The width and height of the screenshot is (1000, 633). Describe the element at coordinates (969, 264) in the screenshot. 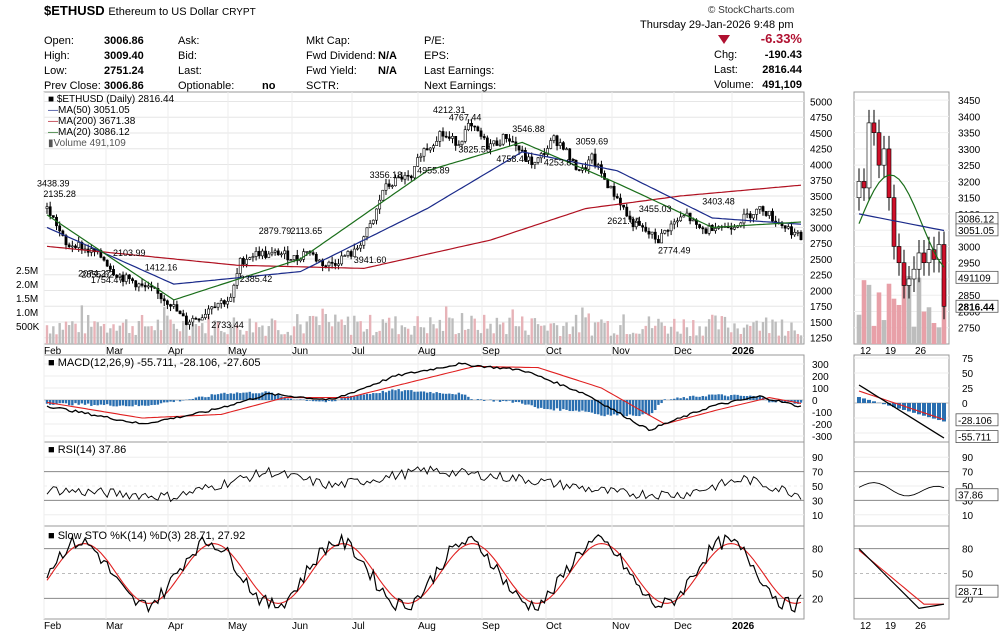

I see `detail-price-tick: 2950` at that location.